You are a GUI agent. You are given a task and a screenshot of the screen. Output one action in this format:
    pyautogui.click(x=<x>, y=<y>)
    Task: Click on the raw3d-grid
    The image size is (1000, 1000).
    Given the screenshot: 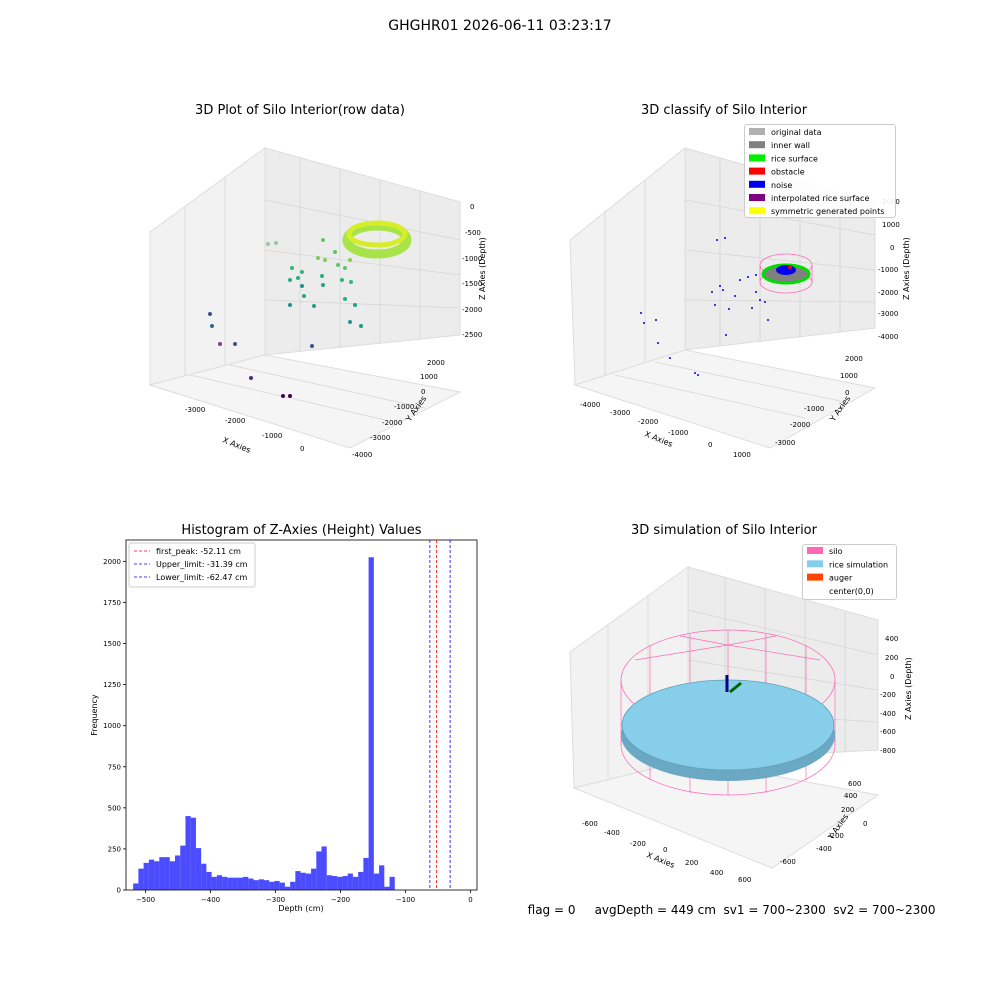 What is the action you would take?
    pyautogui.click(x=322, y=289)
    